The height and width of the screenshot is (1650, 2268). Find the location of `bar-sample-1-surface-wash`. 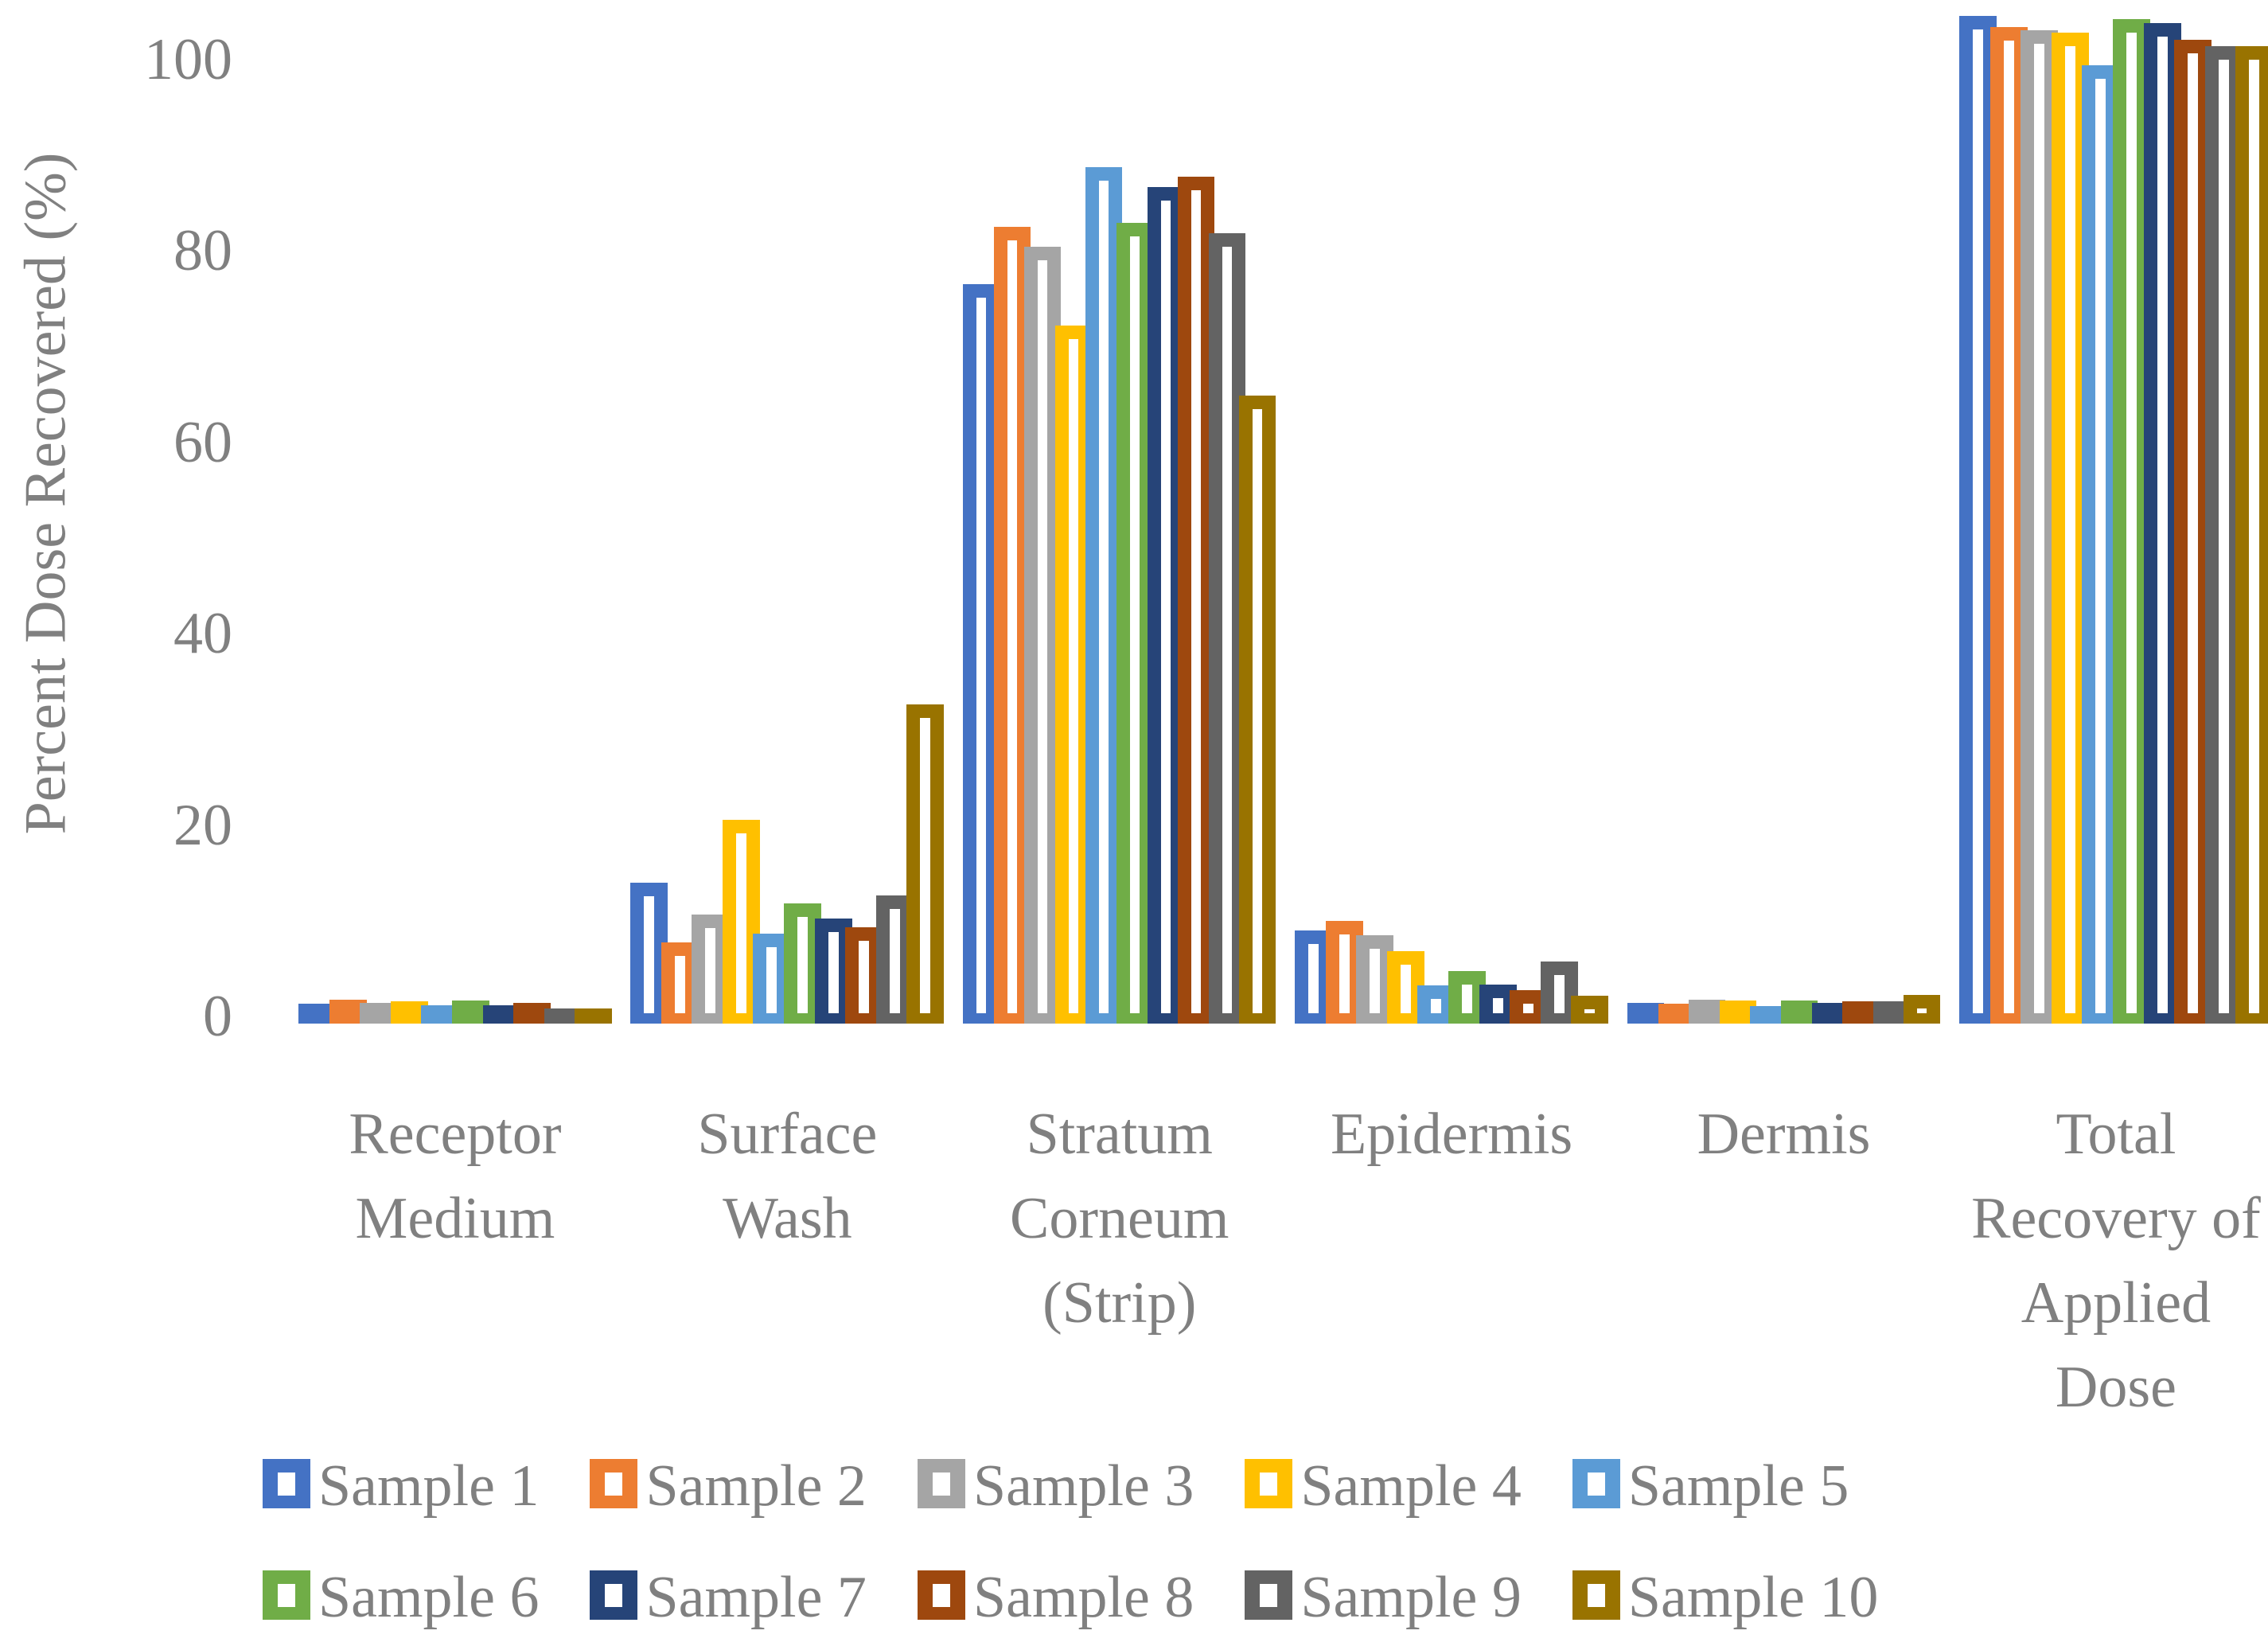

bar-sample-1-surface-wash is located at coordinates (649, 953).